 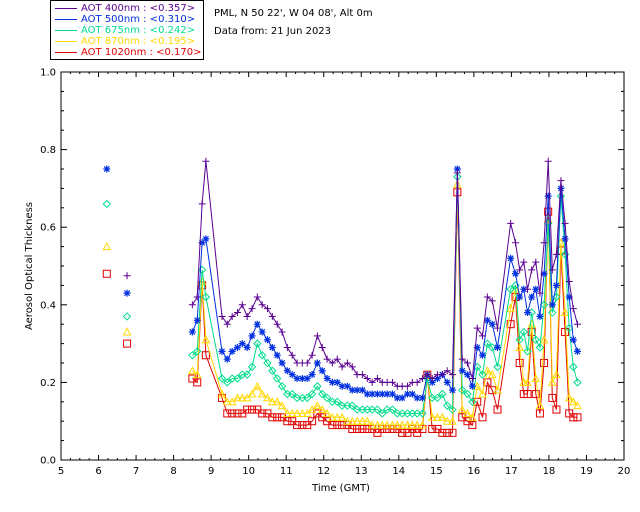 I want to click on legend-entry-870: AOT 870nm : <0.195>, so click(x=125, y=41).